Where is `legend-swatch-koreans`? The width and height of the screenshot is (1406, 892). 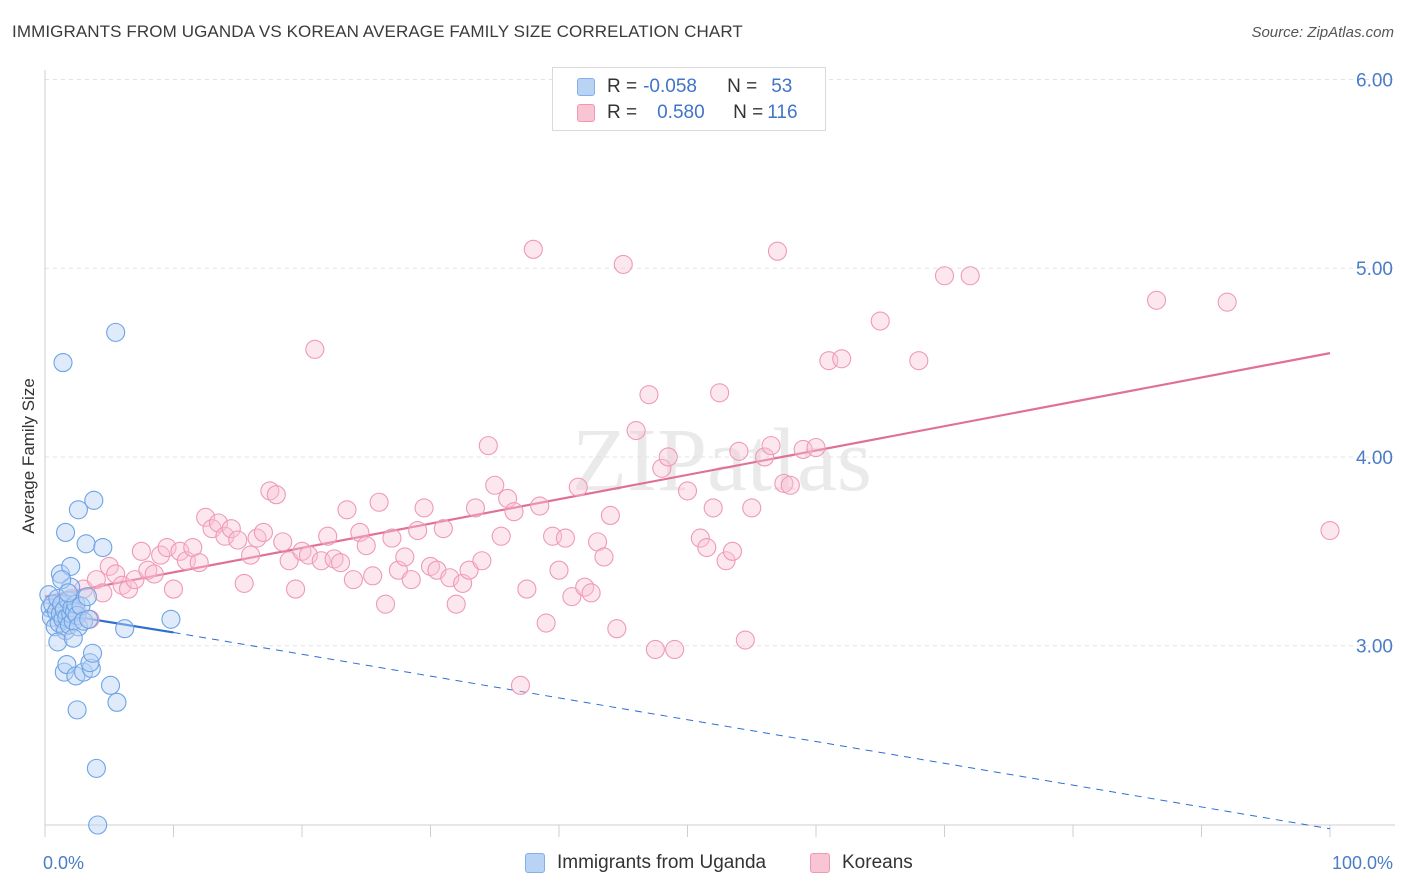
legend-swatch-koreans is located at coordinates (586, 113).